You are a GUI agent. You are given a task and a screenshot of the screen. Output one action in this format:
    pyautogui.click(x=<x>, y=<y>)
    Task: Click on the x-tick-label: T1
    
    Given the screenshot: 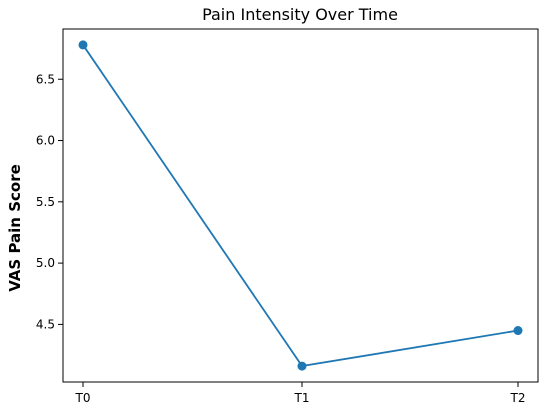 What is the action you would take?
    pyautogui.click(x=302, y=398)
    